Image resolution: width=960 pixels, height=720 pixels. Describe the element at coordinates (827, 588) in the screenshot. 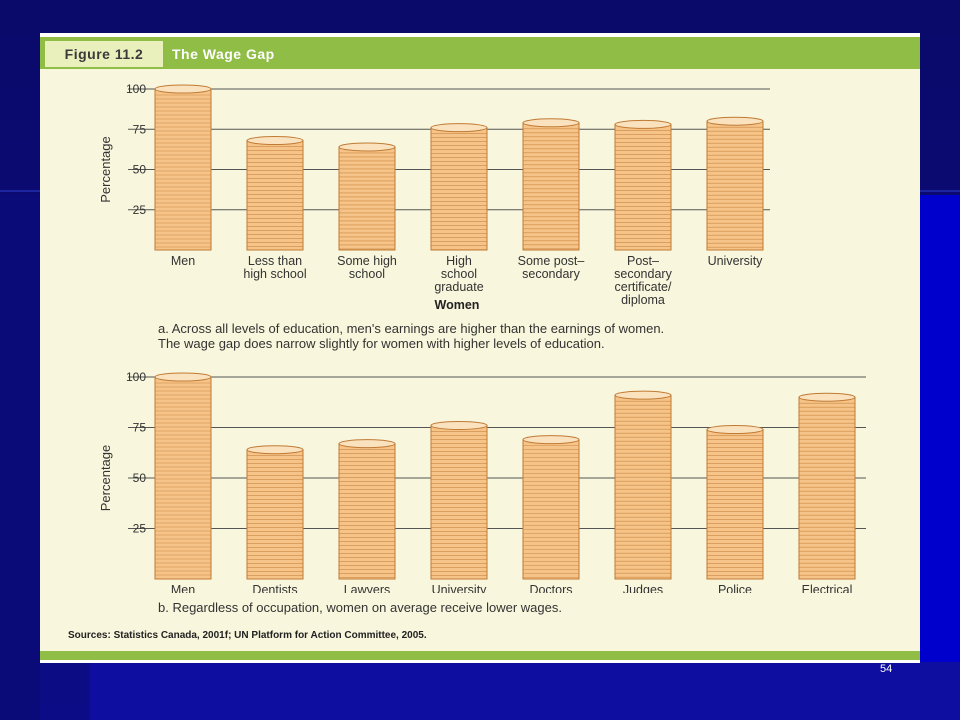

I see `x-tick-label: Electricalengineers` at that location.